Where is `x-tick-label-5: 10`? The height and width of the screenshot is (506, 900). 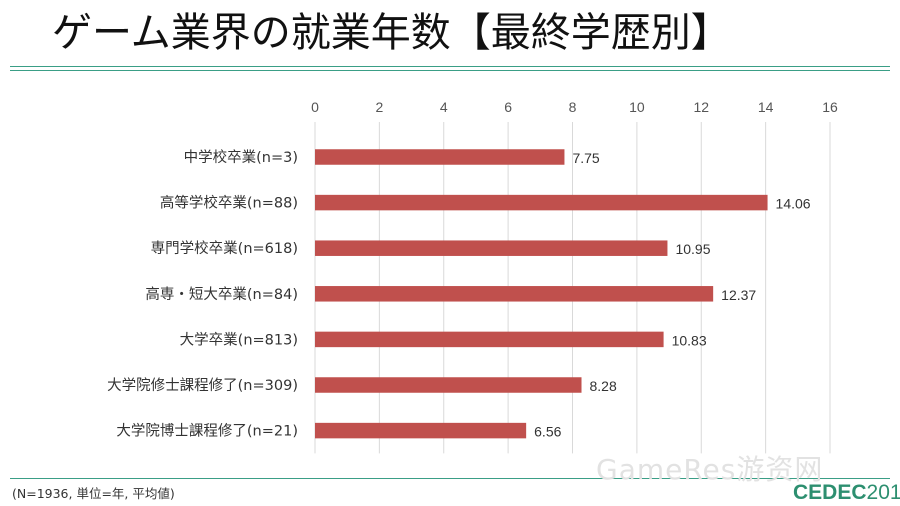 x-tick-label-5: 10 is located at coordinates (637, 107).